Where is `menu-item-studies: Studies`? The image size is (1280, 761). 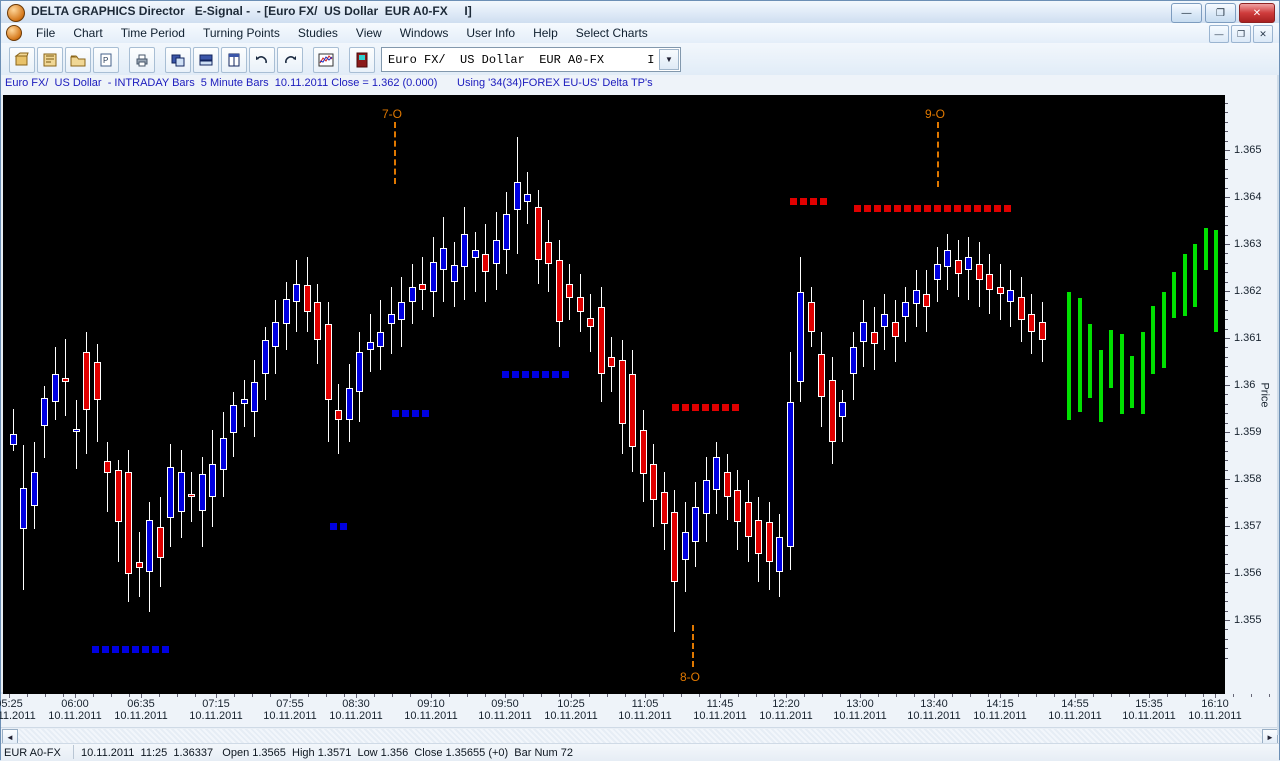 menu-item-studies: Studies is located at coordinates (317, 33).